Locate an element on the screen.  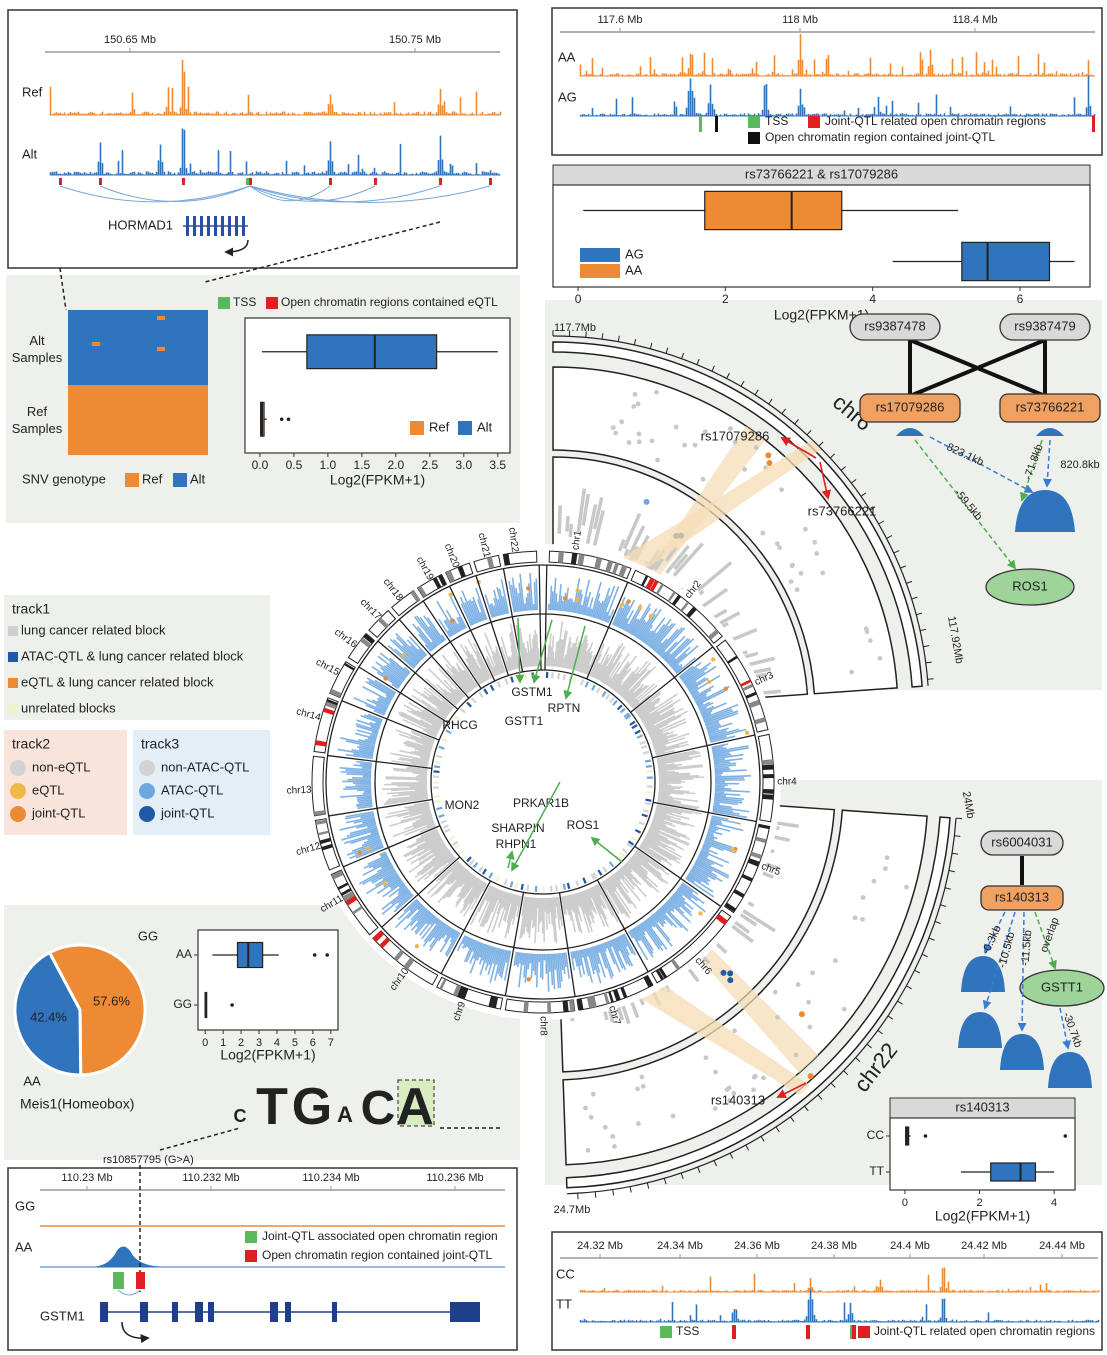
distance-link is located at coordinates (1065, 1028).